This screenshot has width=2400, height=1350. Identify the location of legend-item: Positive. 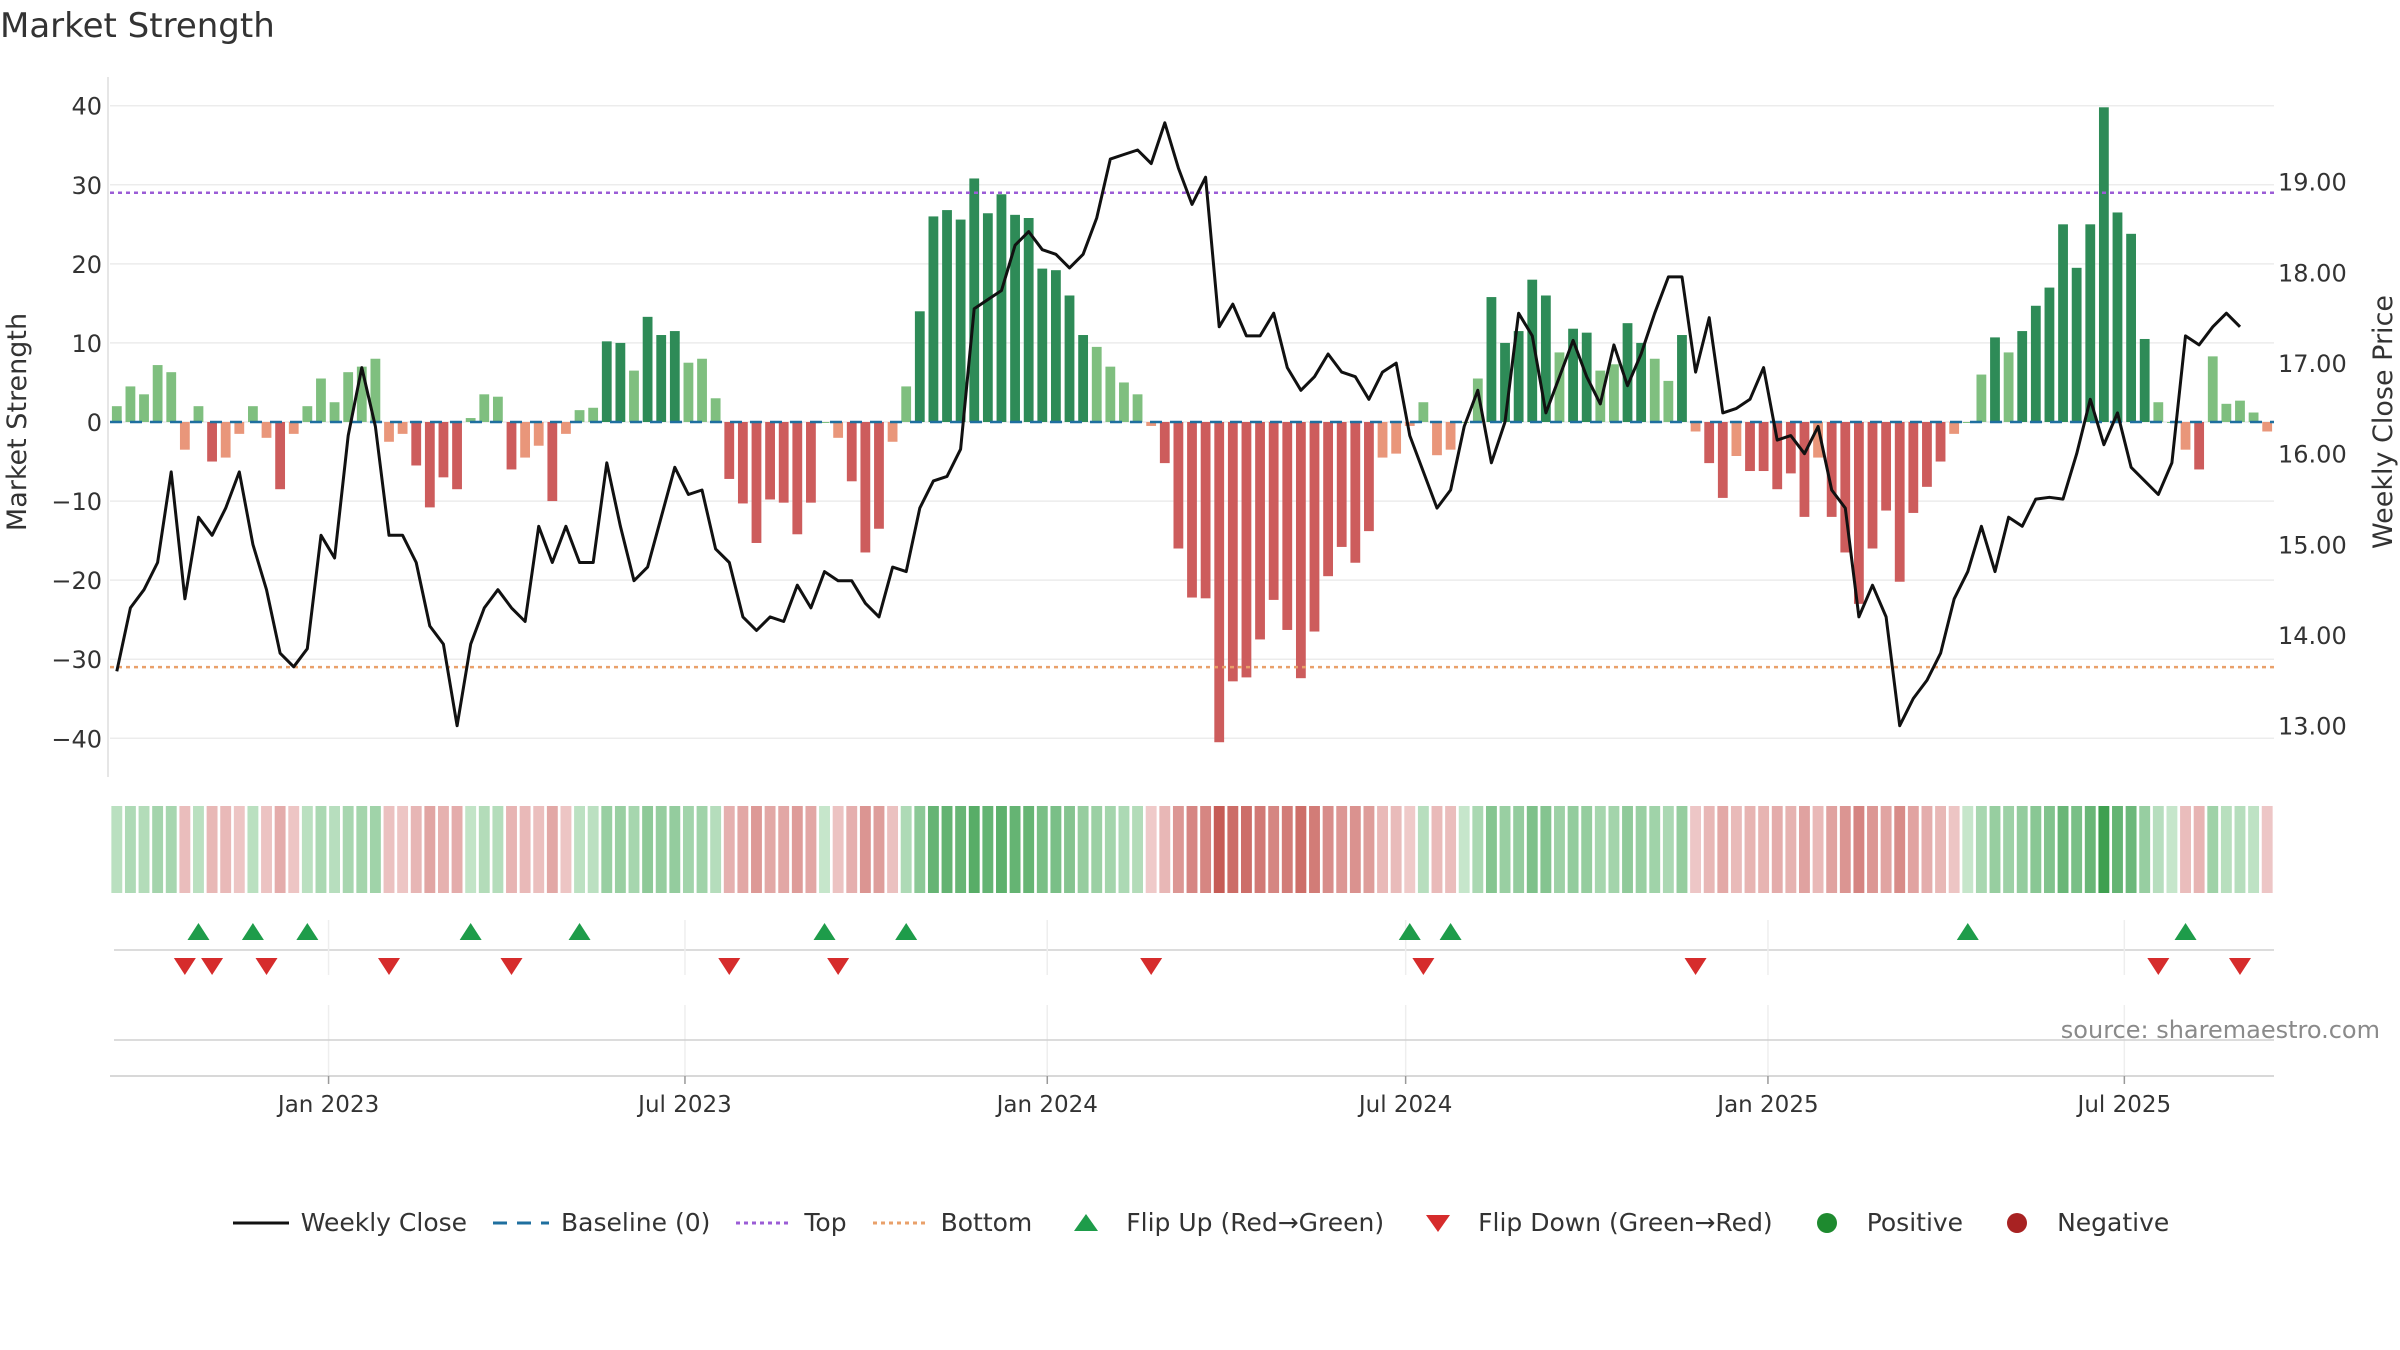
(1880, 1222).